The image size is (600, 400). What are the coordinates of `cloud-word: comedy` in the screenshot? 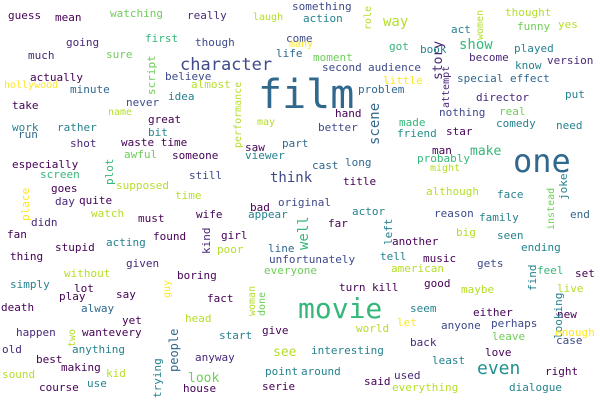 It's located at (516, 123).